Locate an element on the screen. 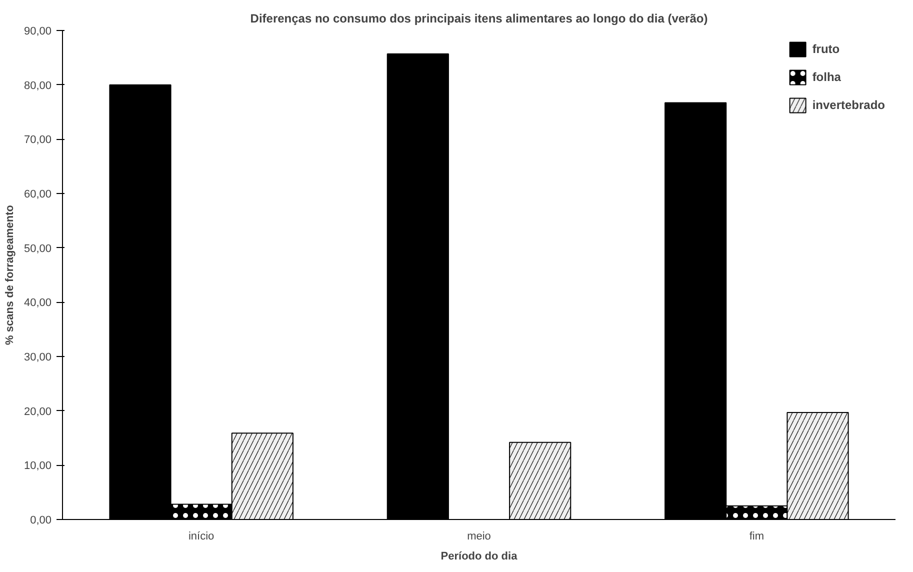 The width and height of the screenshot is (913, 572). y-tick-label: 10,00 is located at coordinates (38, 466).